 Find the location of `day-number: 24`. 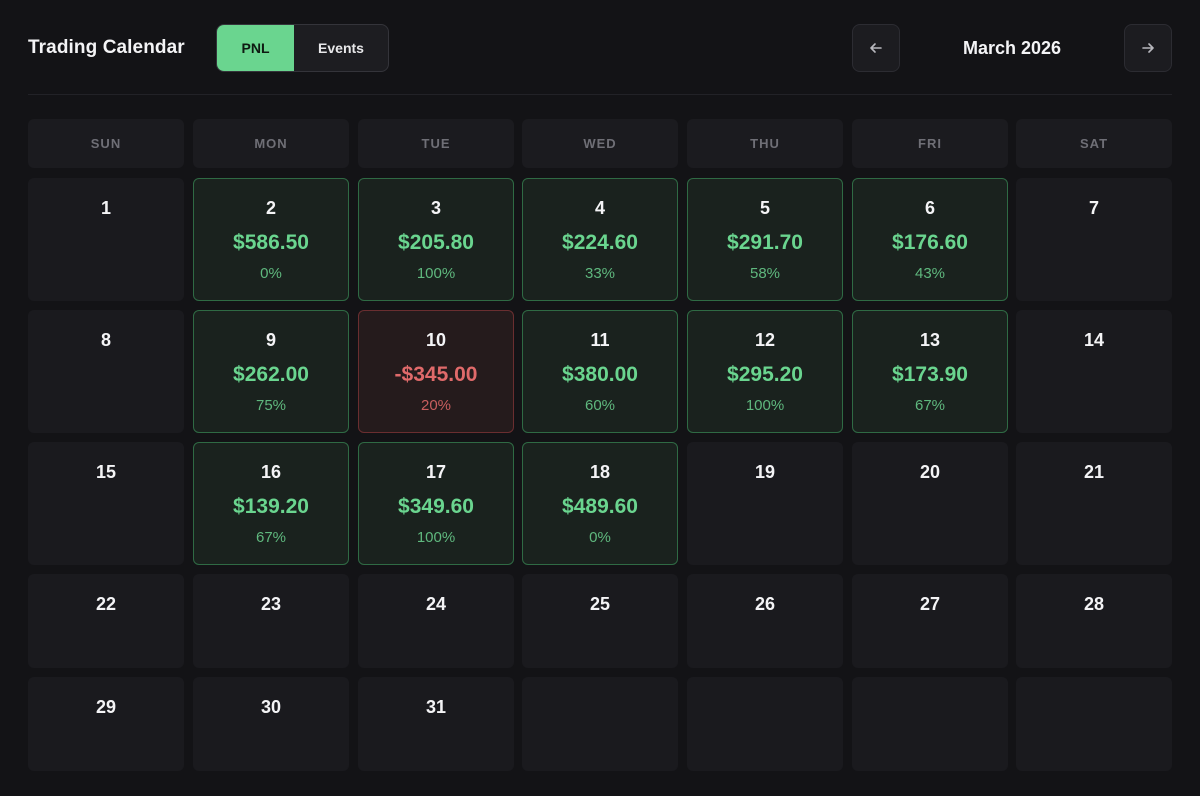

day-number: 24 is located at coordinates (436, 604).